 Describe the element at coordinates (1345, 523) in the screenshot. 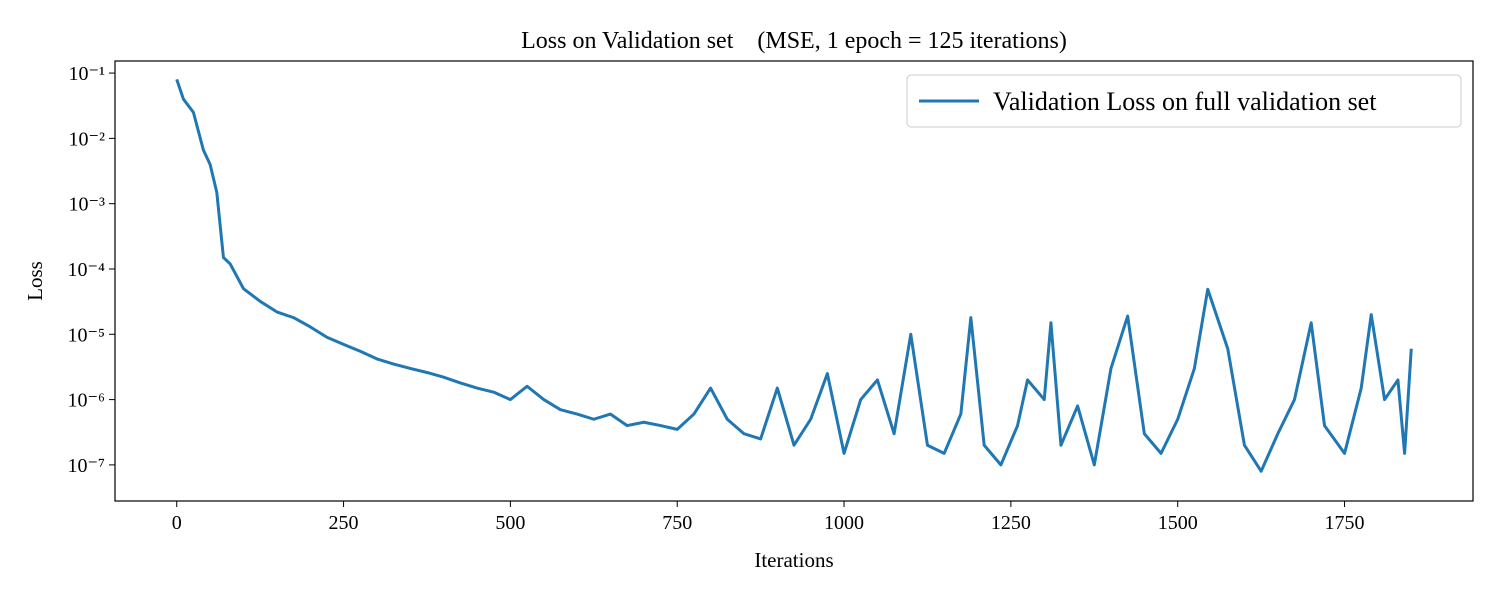

I see `x-tick-label: 1750` at that location.